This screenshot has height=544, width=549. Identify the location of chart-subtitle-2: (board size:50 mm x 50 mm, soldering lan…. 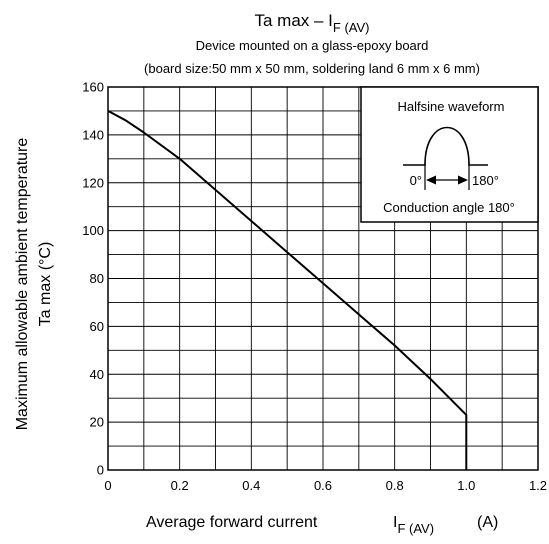
(312, 68).